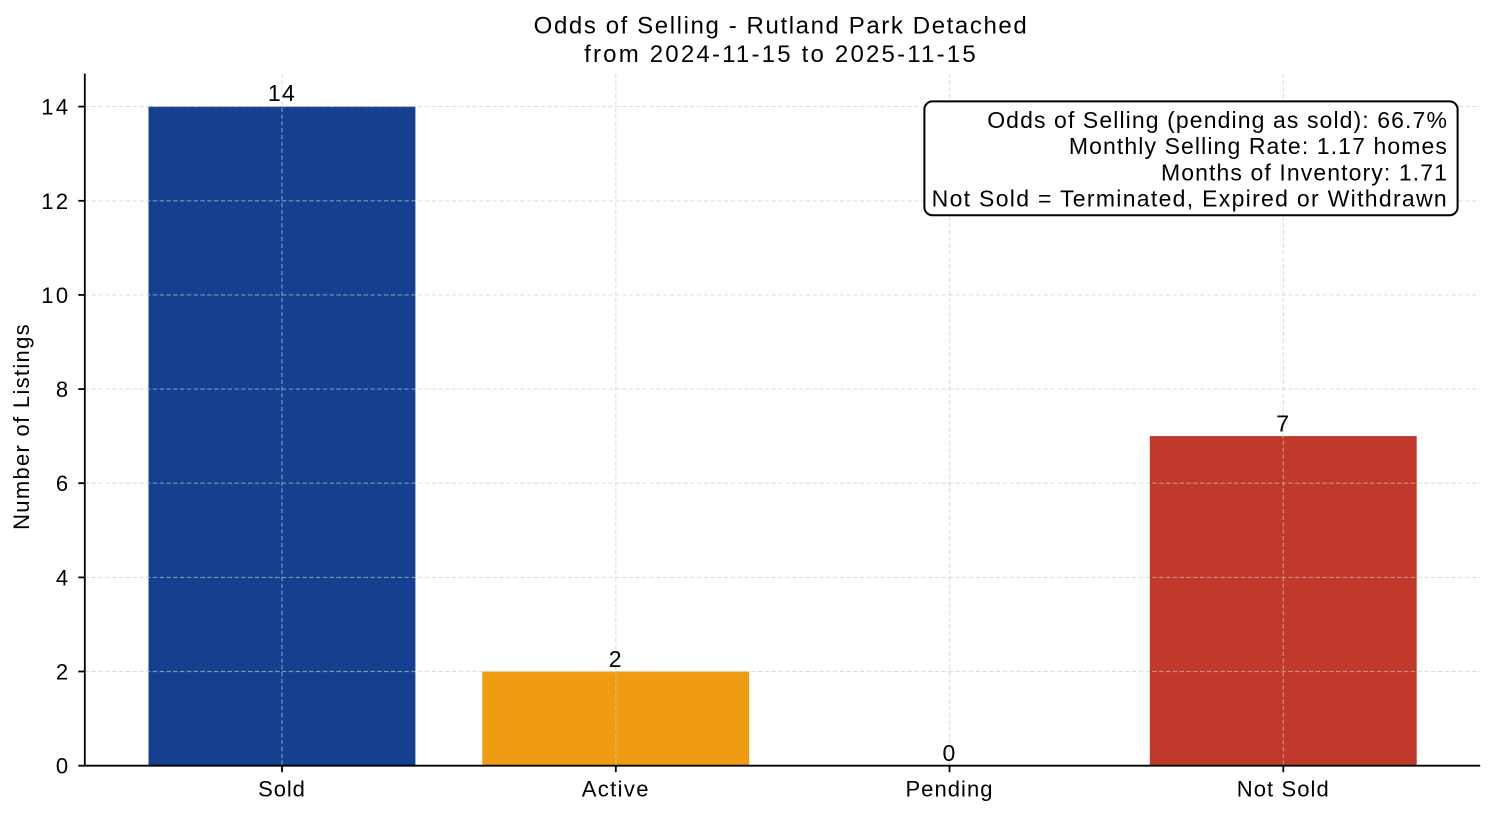 This screenshot has width=1494, height=816. Describe the element at coordinates (63, 483) in the screenshot. I see `svg-text: 6` at that location.